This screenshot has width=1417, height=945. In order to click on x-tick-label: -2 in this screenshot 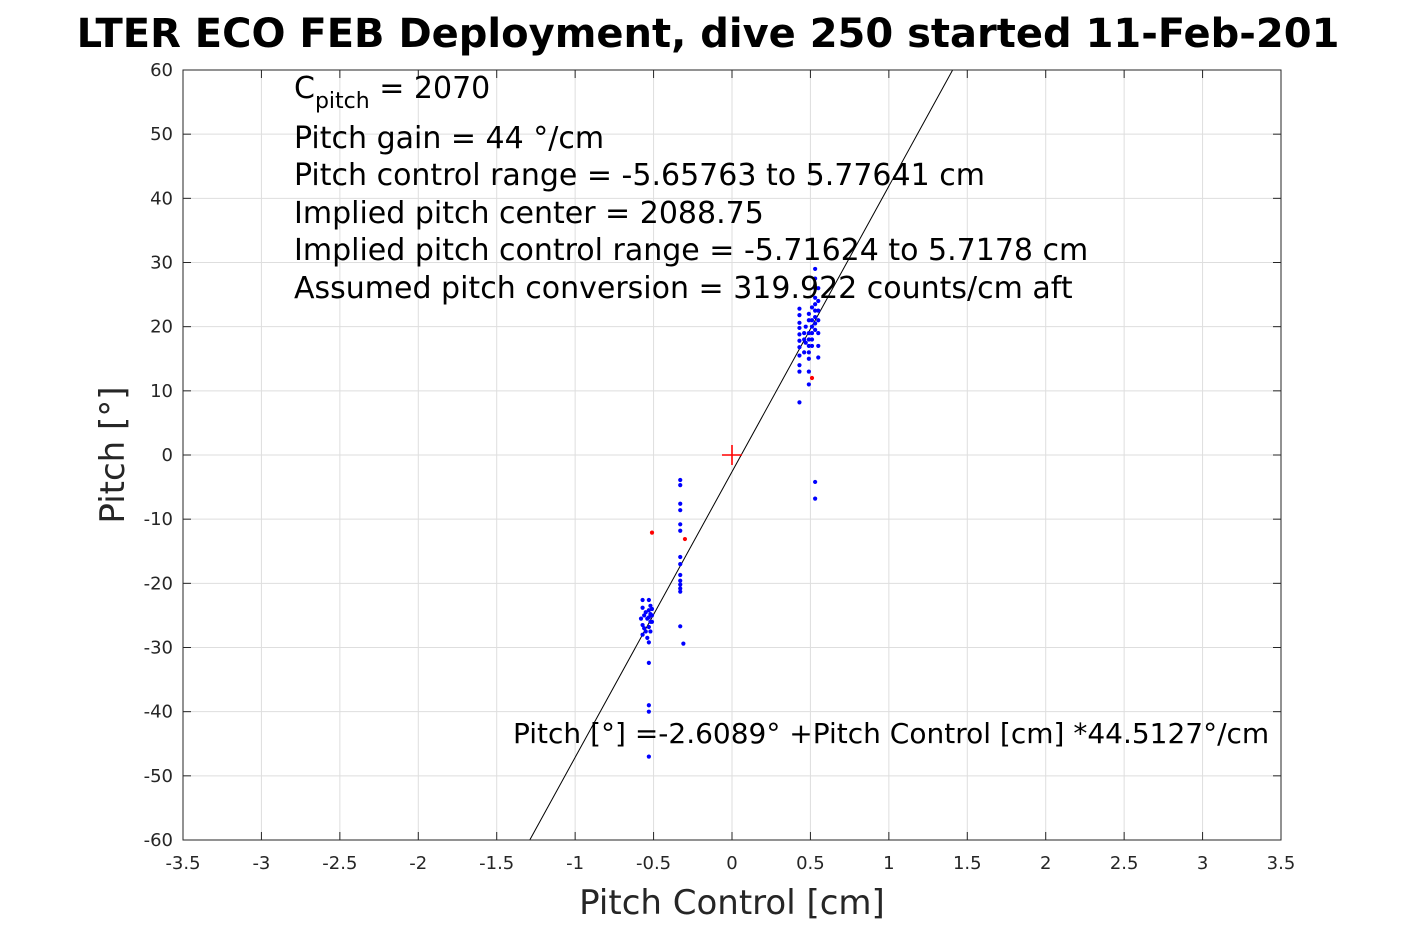, I will do `click(418, 863)`.